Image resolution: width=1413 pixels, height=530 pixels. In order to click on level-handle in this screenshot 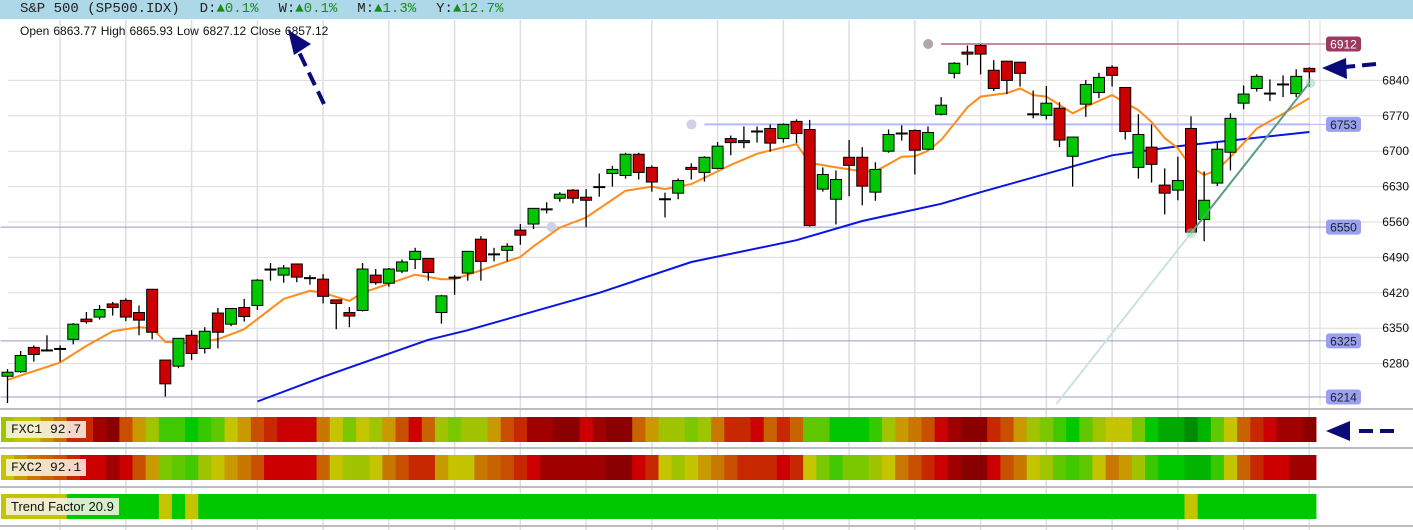, I will do `click(928, 44)`.